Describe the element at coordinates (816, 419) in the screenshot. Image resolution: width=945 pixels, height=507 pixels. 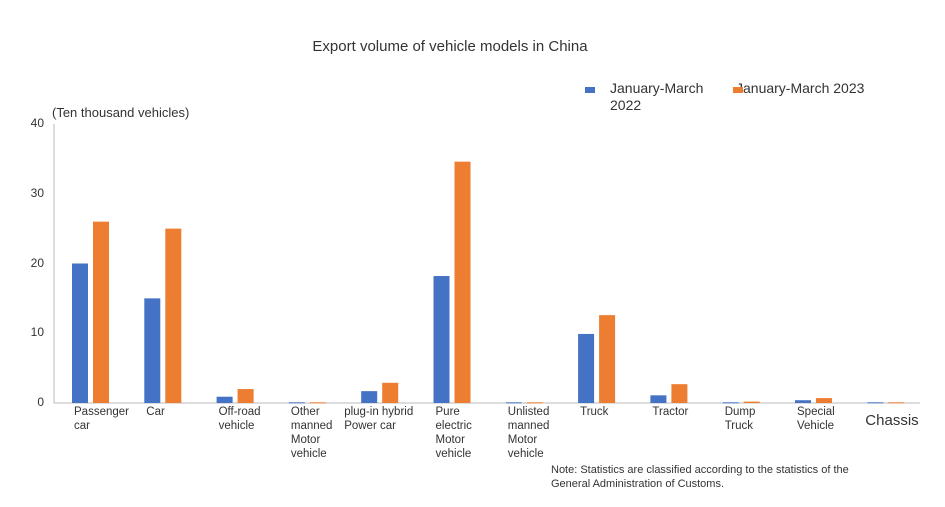
I see `x-tick-label: Special Vehicle` at that location.